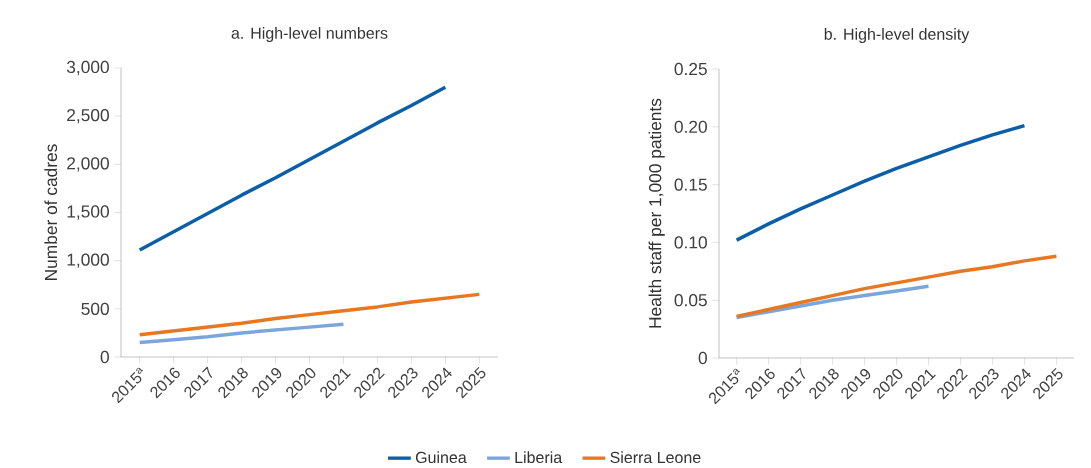 This screenshot has height=468, width=1091. I want to click on y-tick-label: 1,000, so click(88, 260).